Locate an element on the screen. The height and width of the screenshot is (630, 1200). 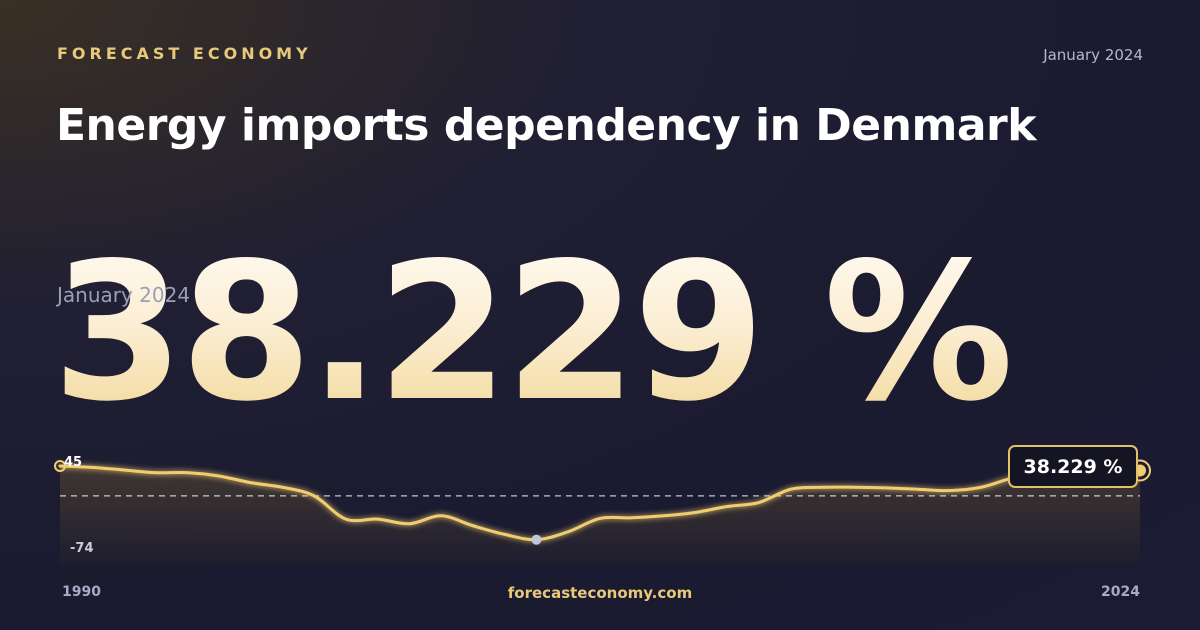
min-point is located at coordinates (536, 539).